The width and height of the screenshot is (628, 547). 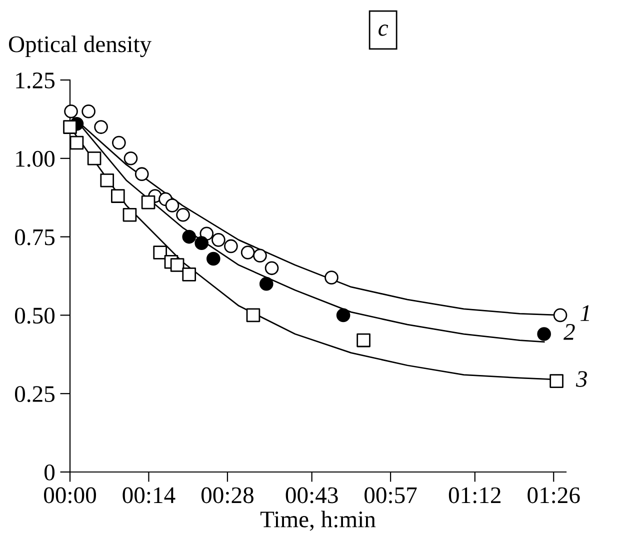 I want to click on y-tick-label: 0.25, so click(x=34, y=394).